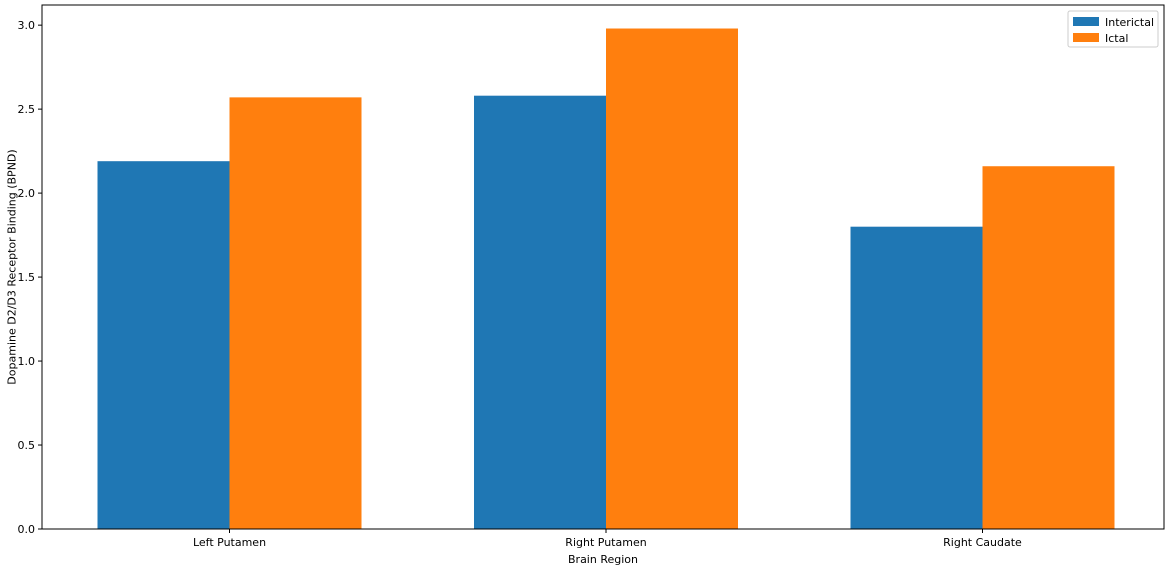 This screenshot has height=569, width=1170. I want to click on y-tick-label: 0.0, so click(27, 529).